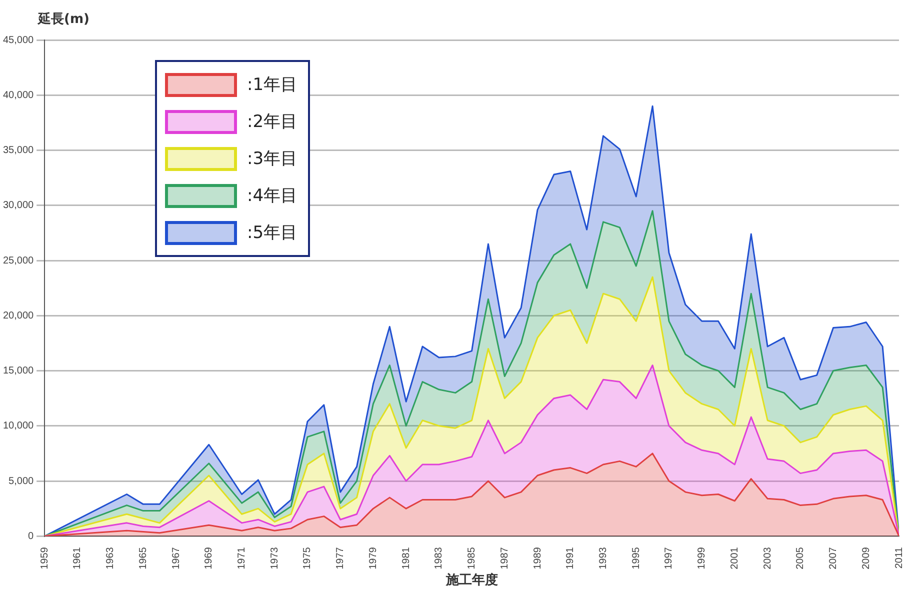 This screenshot has width=914, height=592. I want to click on x-tick-label: 1973, so click(274, 558).